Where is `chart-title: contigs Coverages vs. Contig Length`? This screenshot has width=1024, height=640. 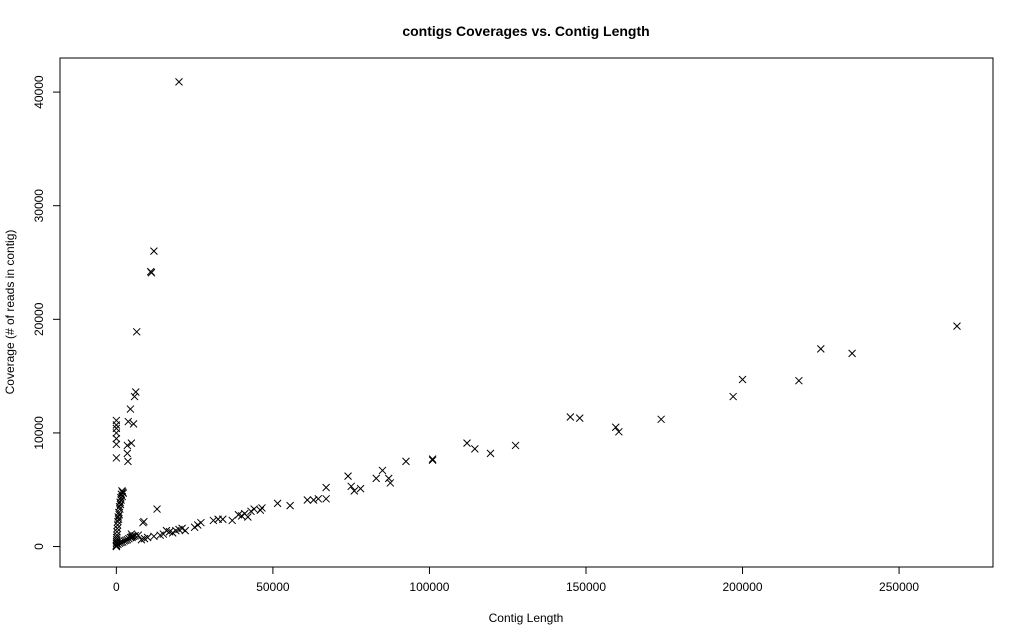
chart-title: contigs Coverages vs. Contig Length is located at coordinates (525, 31).